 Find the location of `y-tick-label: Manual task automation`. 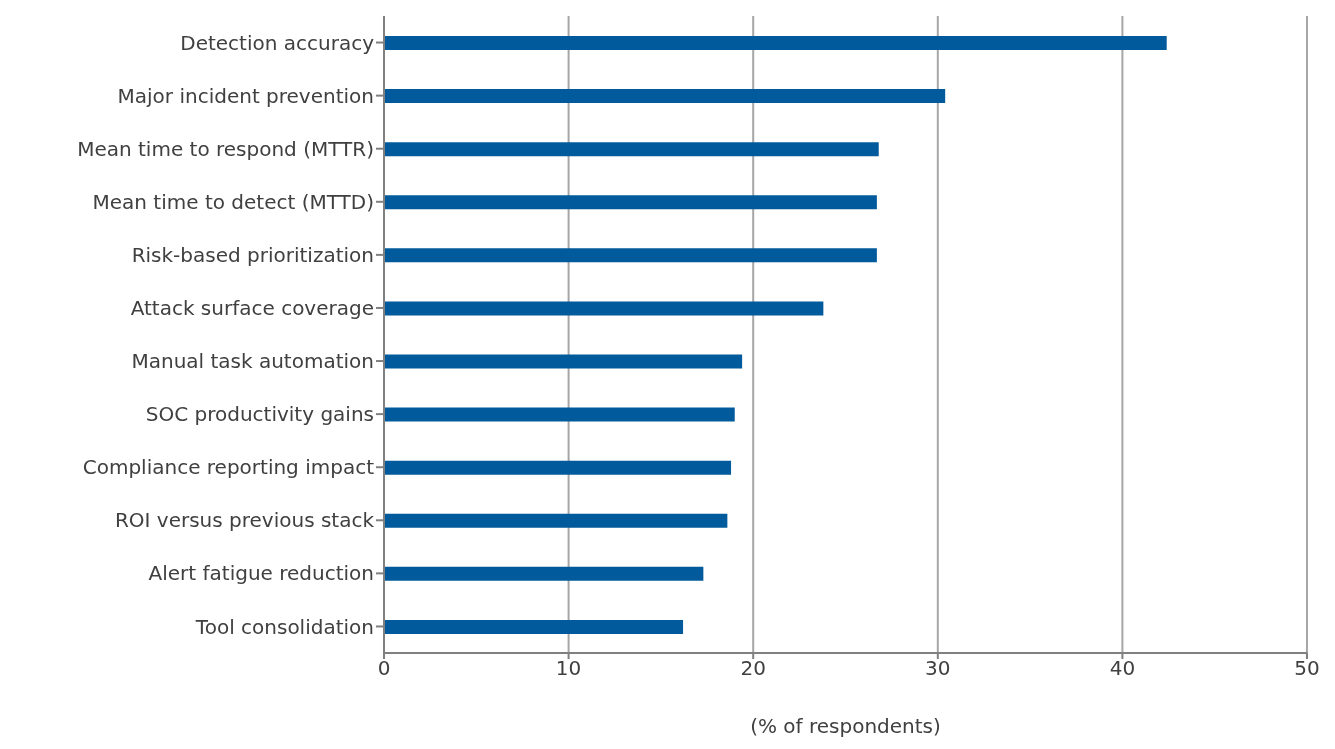

y-tick-label: Manual task automation is located at coordinates (252, 361).